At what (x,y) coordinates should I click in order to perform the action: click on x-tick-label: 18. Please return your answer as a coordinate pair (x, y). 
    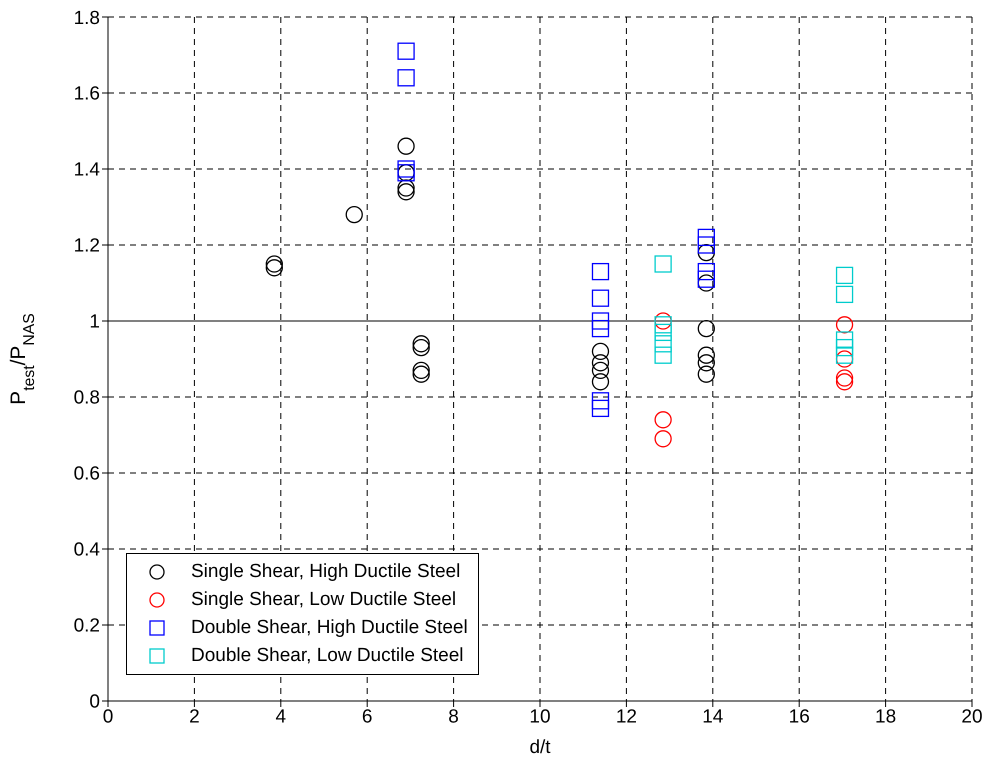
    Looking at the image, I should click on (885, 717).